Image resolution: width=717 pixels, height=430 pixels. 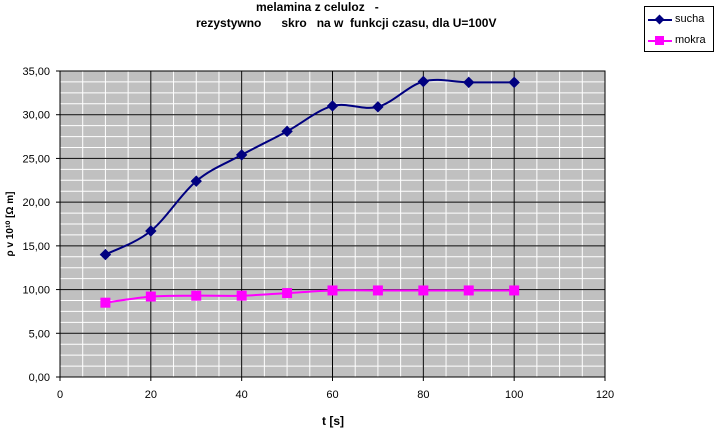 I want to click on y-tick-labels: 0,00 5,00 10,00 15,00 20,00 25,00 30,00 35,00, so click(x=36, y=225).